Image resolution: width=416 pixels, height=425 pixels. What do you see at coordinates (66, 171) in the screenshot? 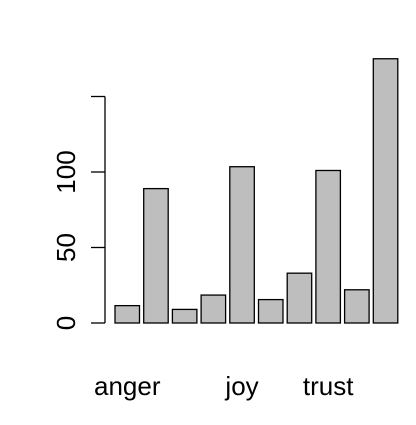
I see `y-tick-label: 100` at bounding box center [66, 171].